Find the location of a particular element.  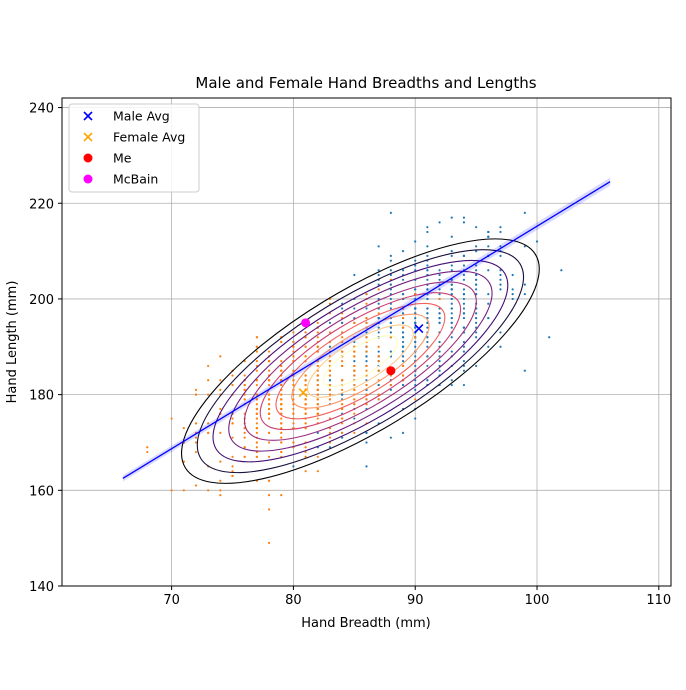

y-tick-label: 140 is located at coordinates (41, 587).